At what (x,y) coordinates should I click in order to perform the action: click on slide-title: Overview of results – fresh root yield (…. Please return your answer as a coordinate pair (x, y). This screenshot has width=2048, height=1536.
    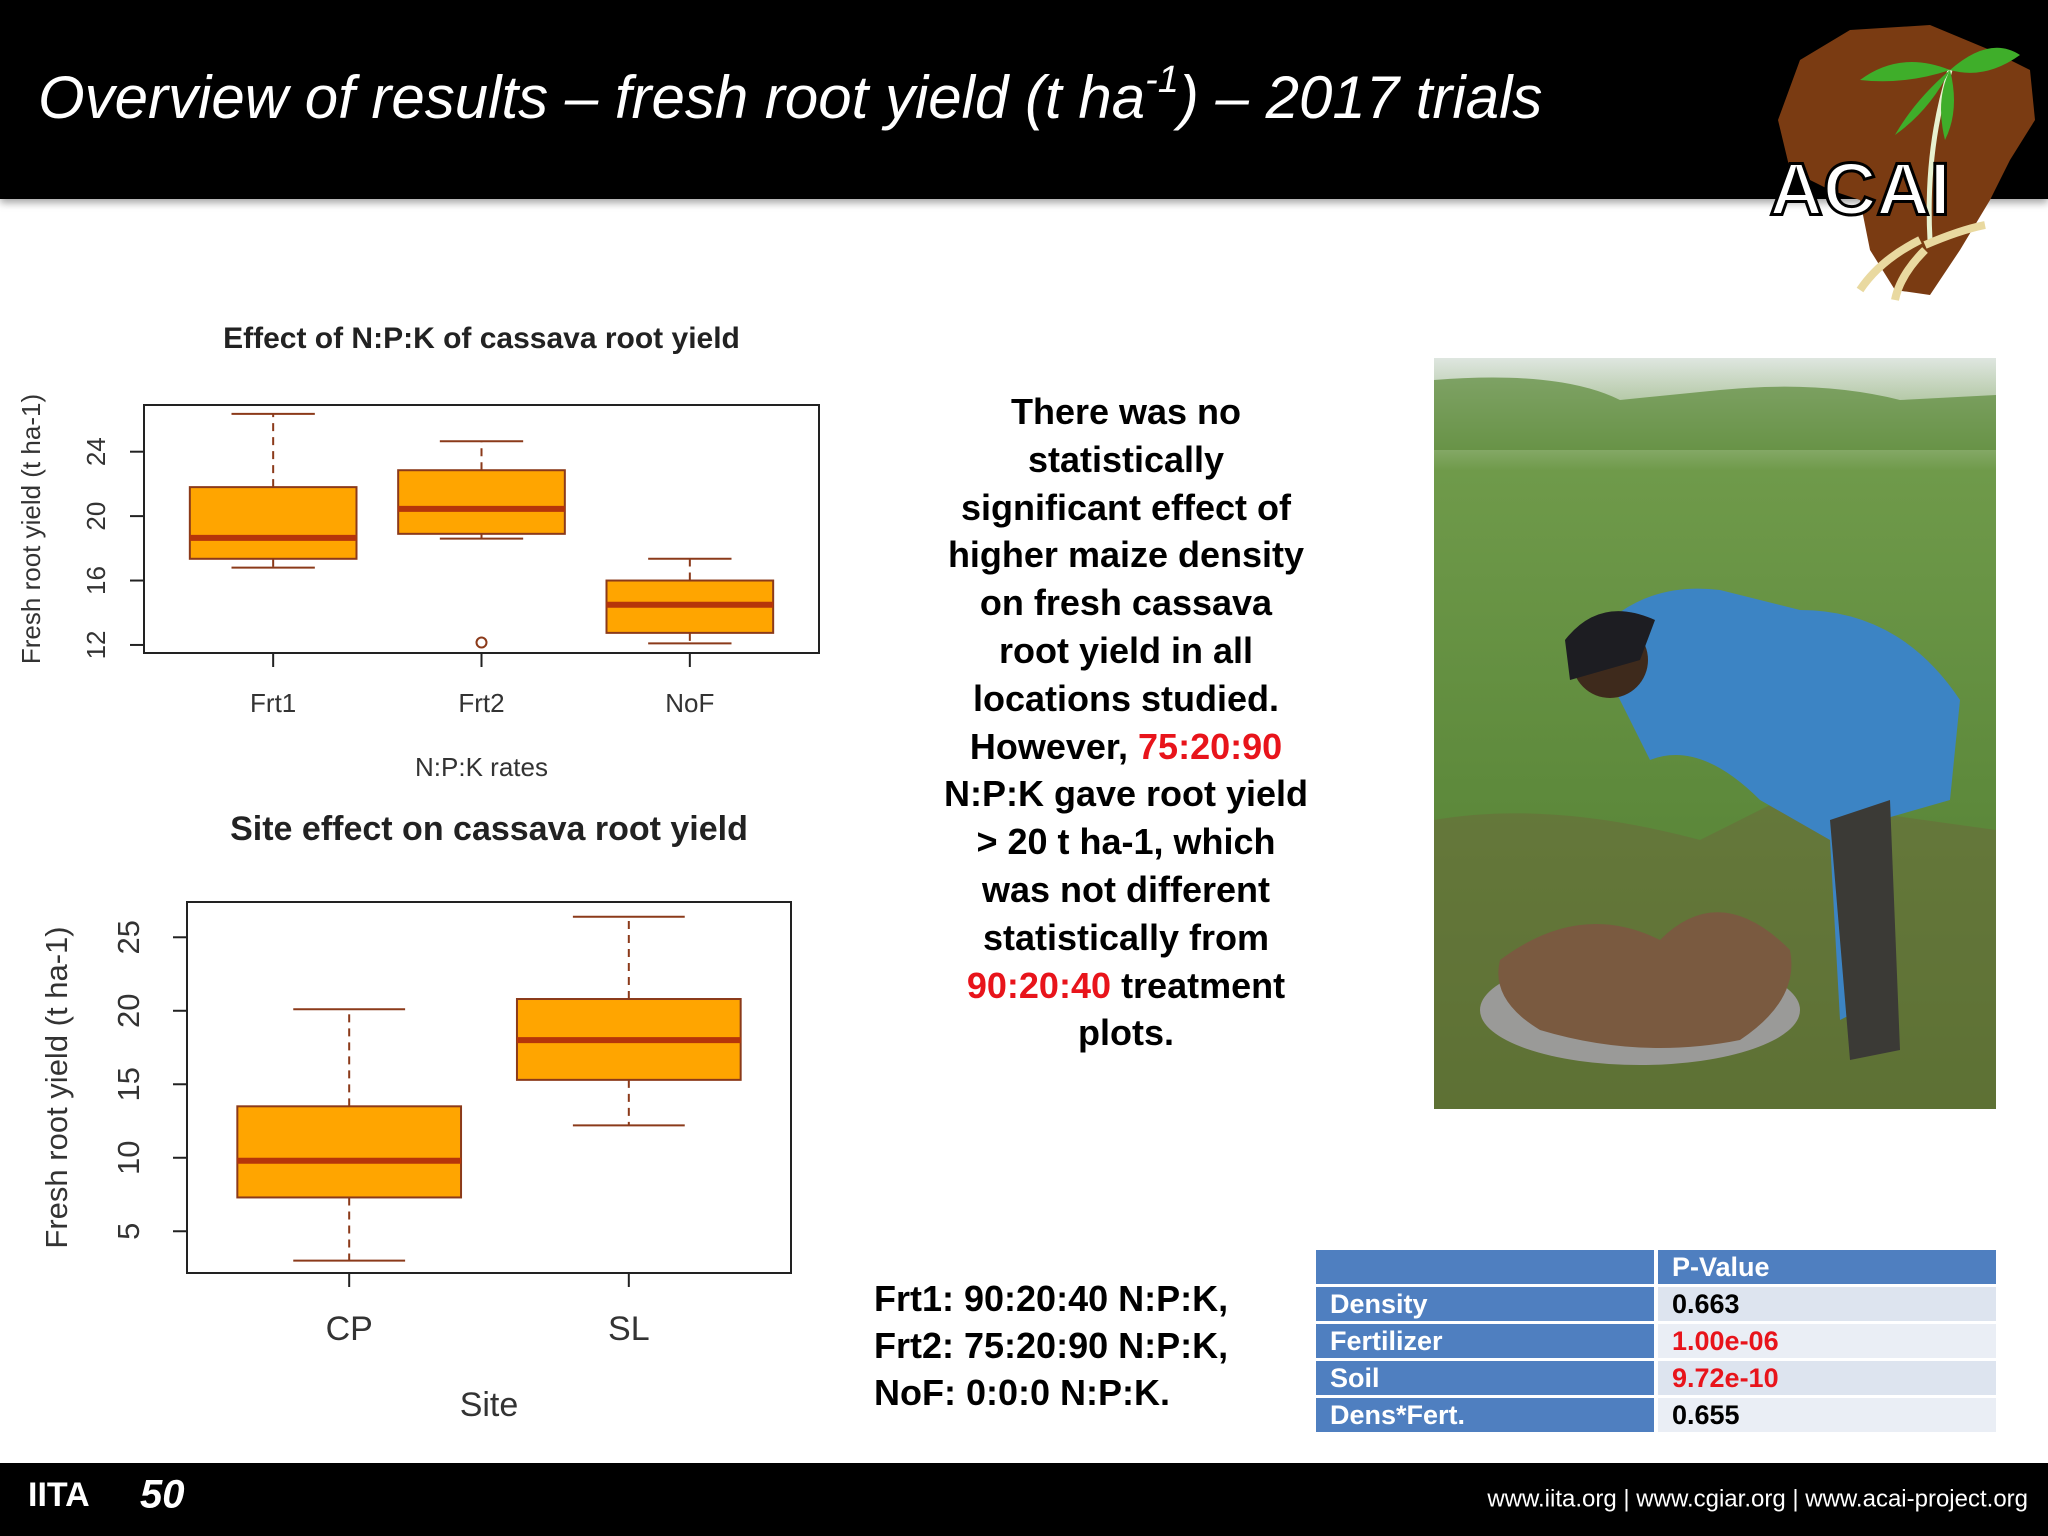
    Looking at the image, I should click on (790, 95).